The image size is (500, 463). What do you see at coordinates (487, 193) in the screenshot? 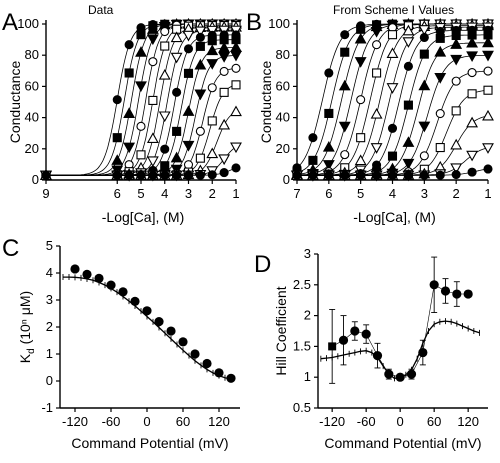
I see `panel-b-x-tick-label: 1` at bounding box center [487, 193].